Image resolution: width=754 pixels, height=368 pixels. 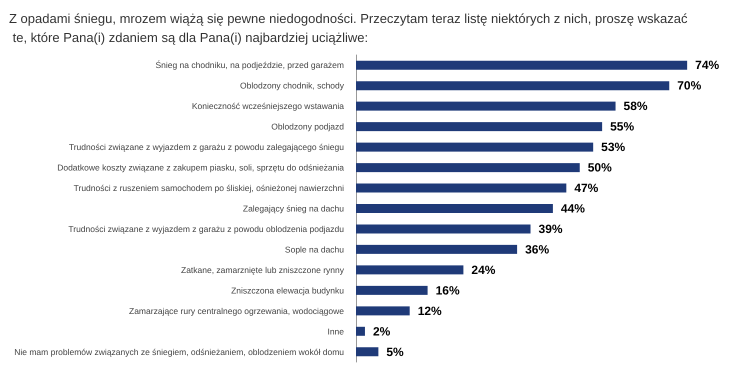 What do you see at coordinates (287, 290) in the screenshot?
I see `y-tick-label: Zniszczona elewacja budynku` at bounding box center [287, 290].